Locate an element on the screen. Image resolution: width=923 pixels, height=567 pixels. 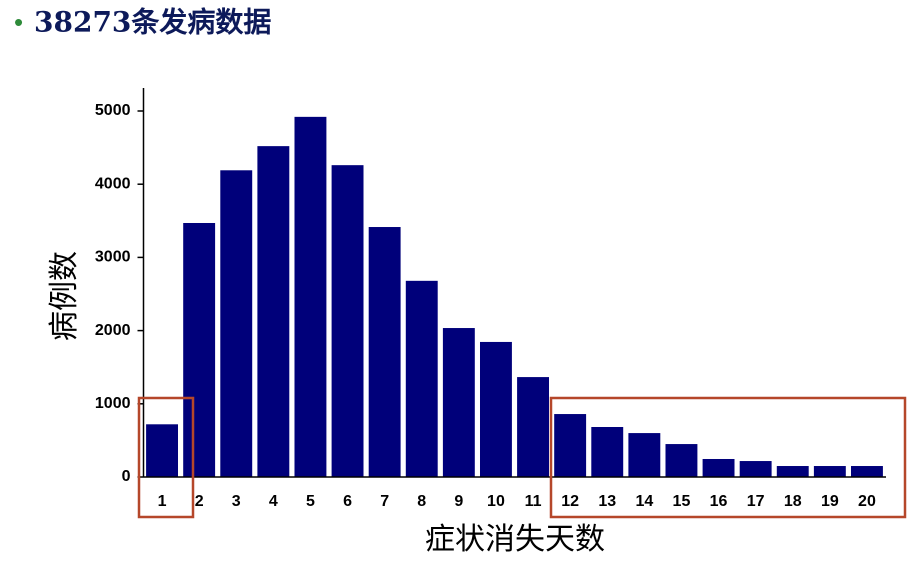
x-tick-label: 18 is located at coordinates (793, 501).